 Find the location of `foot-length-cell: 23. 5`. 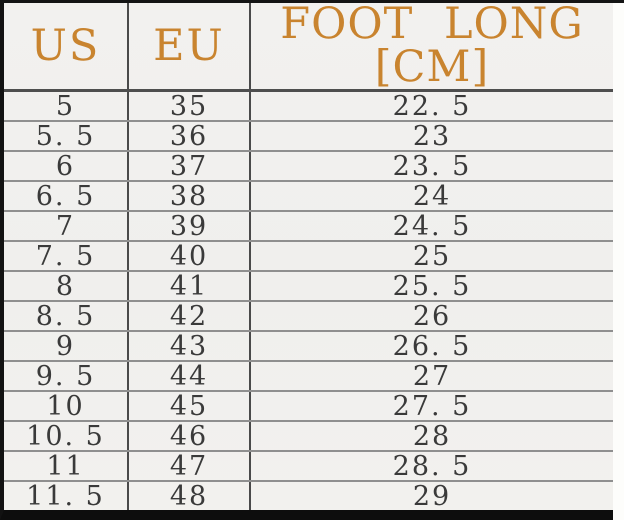

foot-length-cell: 23. 5 is located at coordinates (431, 167).